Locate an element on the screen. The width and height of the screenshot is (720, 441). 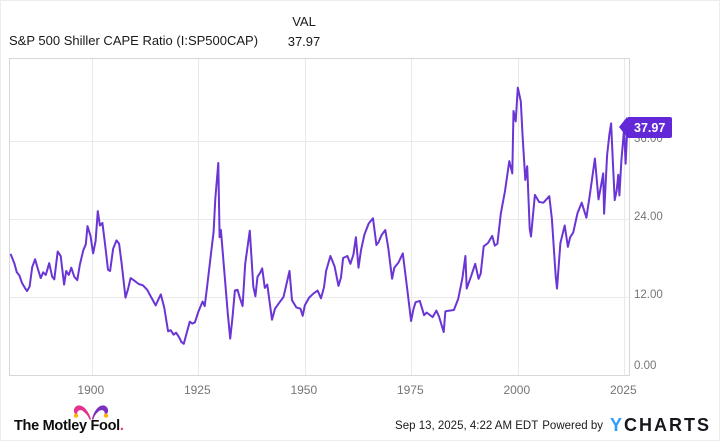
ycharts-logo-y: Y is located at coordinates (616, 425).